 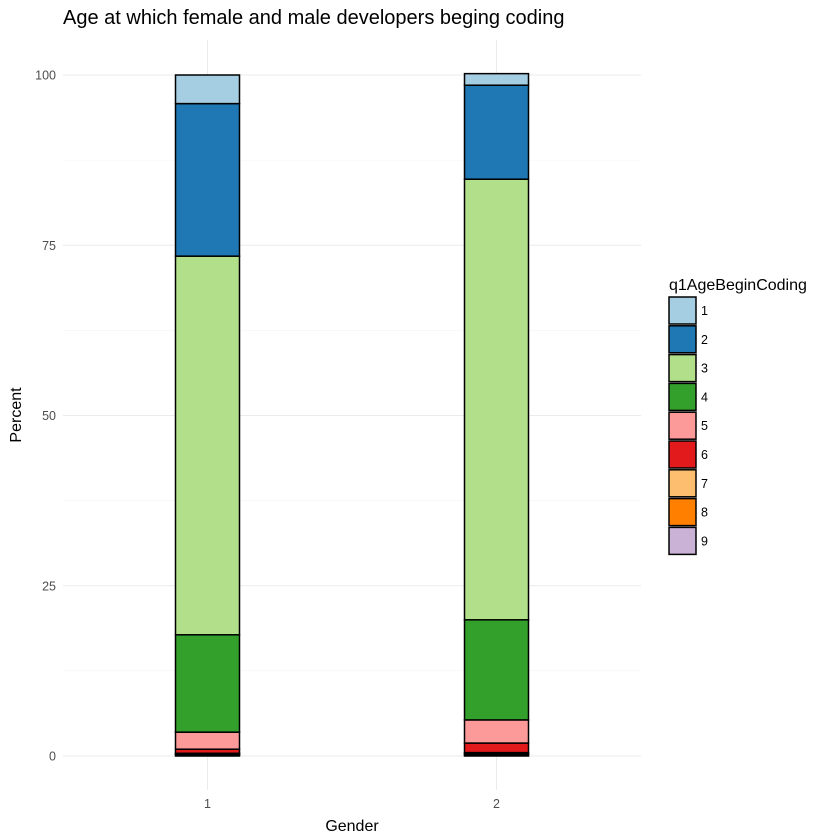 What do you see at coordinates (49, 246) in the screenshot?
I see `y-tick-label: 75` at bounding box center [49, 246].